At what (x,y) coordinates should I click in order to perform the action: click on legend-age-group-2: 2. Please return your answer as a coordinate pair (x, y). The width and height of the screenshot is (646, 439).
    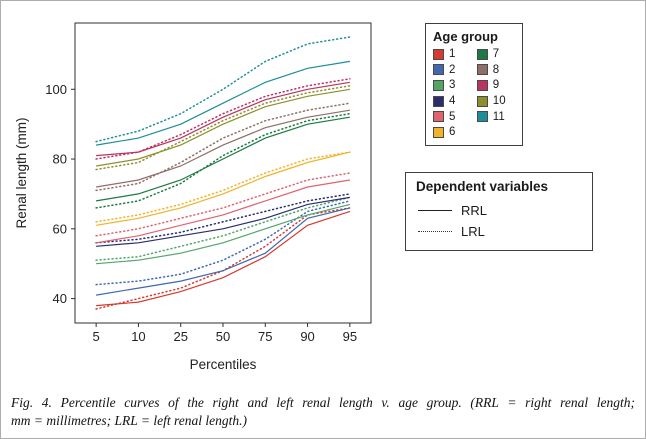
    Looking at the image, I should click on (449, 70).